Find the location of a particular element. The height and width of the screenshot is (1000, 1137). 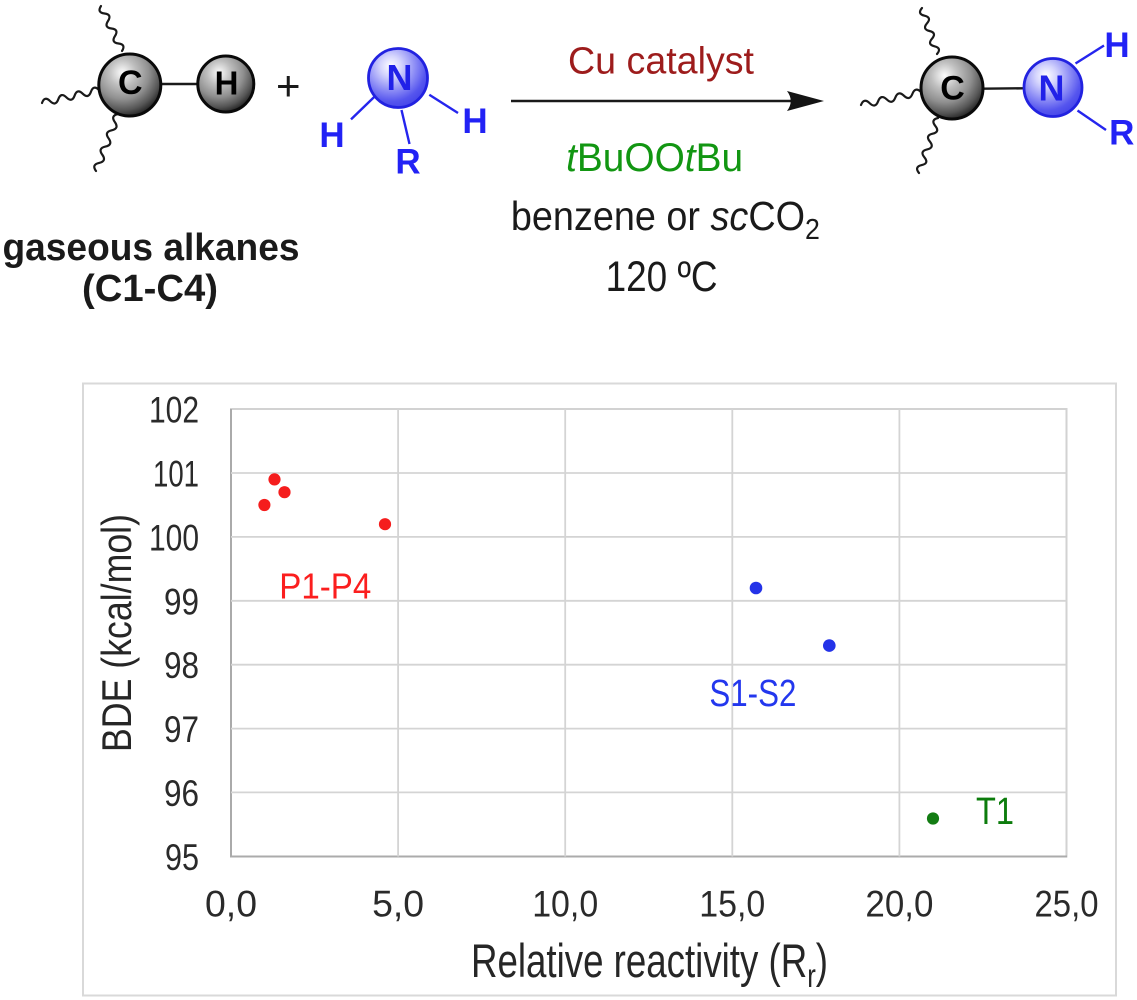

svg-text: 99 is located at coordinates (181, 601).